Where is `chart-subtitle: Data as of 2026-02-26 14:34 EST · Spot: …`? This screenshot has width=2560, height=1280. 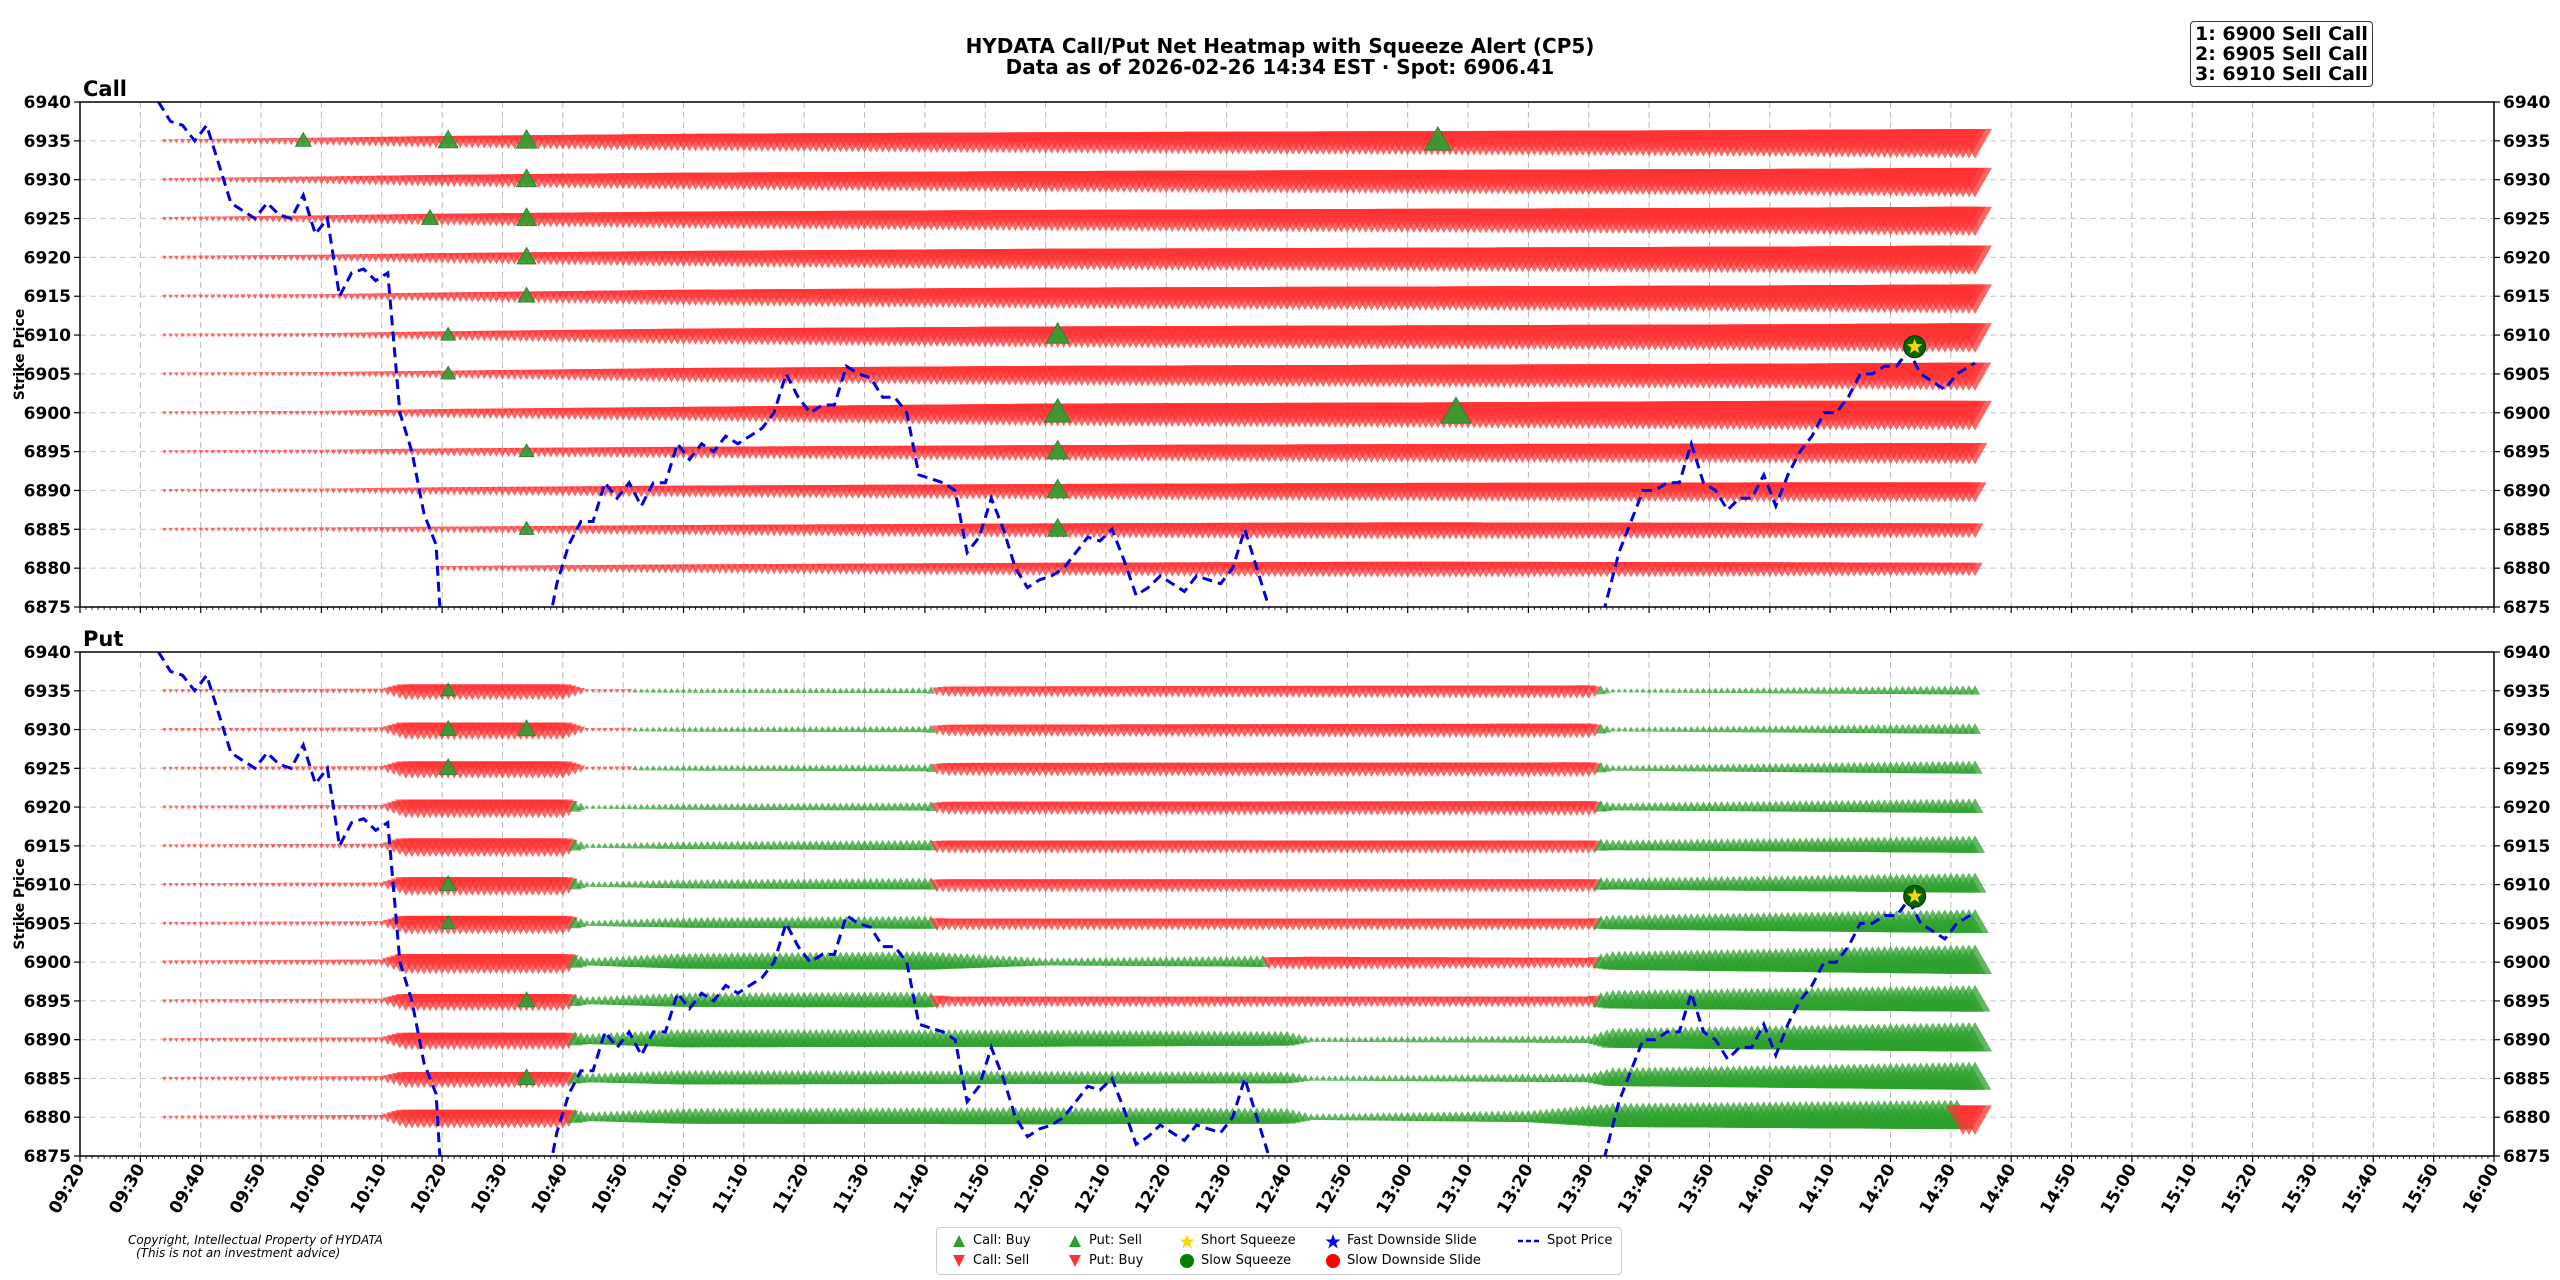
chart-subtitle: Data as of 2026-02-26 14:34 EST · Spot: … is located at coordinates (1280, 67).